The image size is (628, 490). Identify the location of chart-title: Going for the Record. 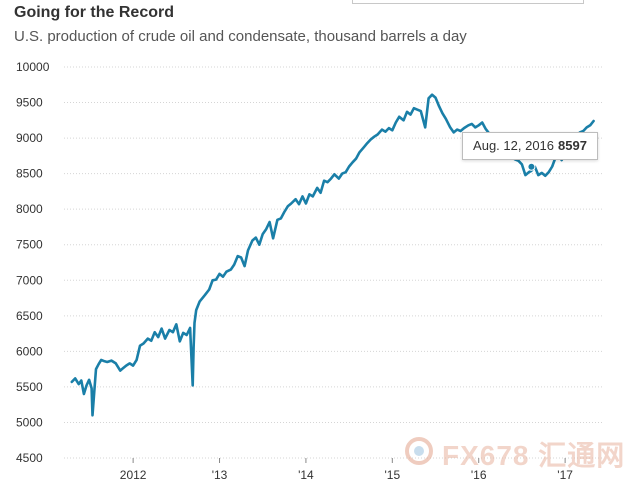
(94, 12).